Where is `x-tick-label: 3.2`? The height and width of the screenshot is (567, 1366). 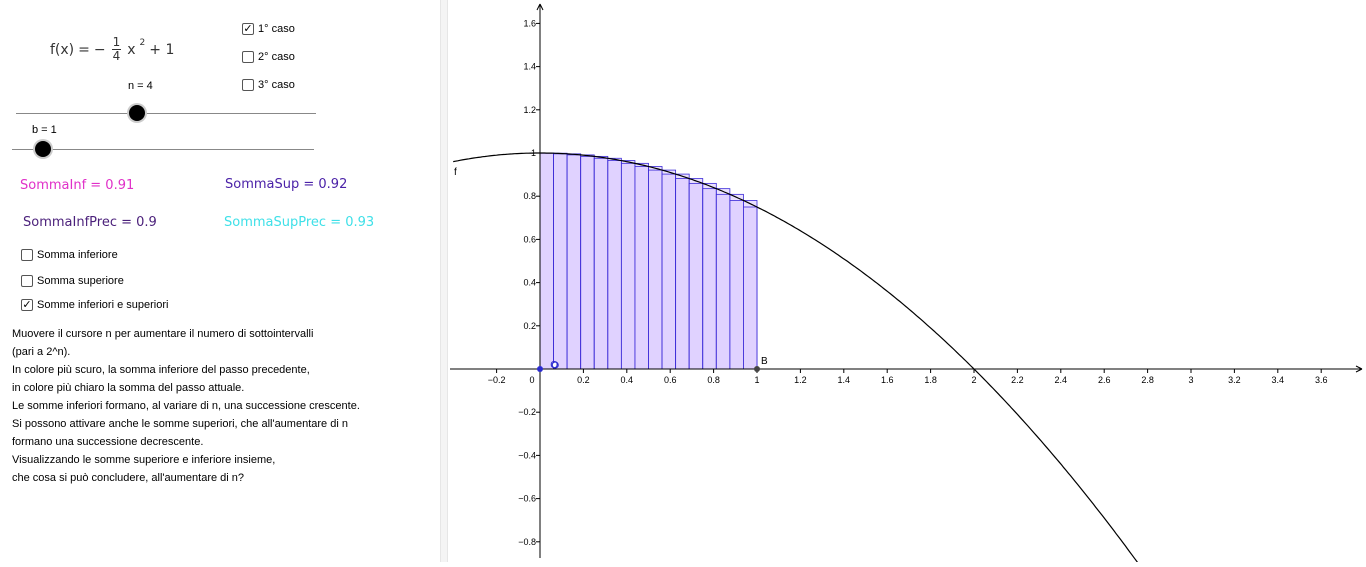 x-tick-label: 3.2 is located at coordinates (1234, 380).